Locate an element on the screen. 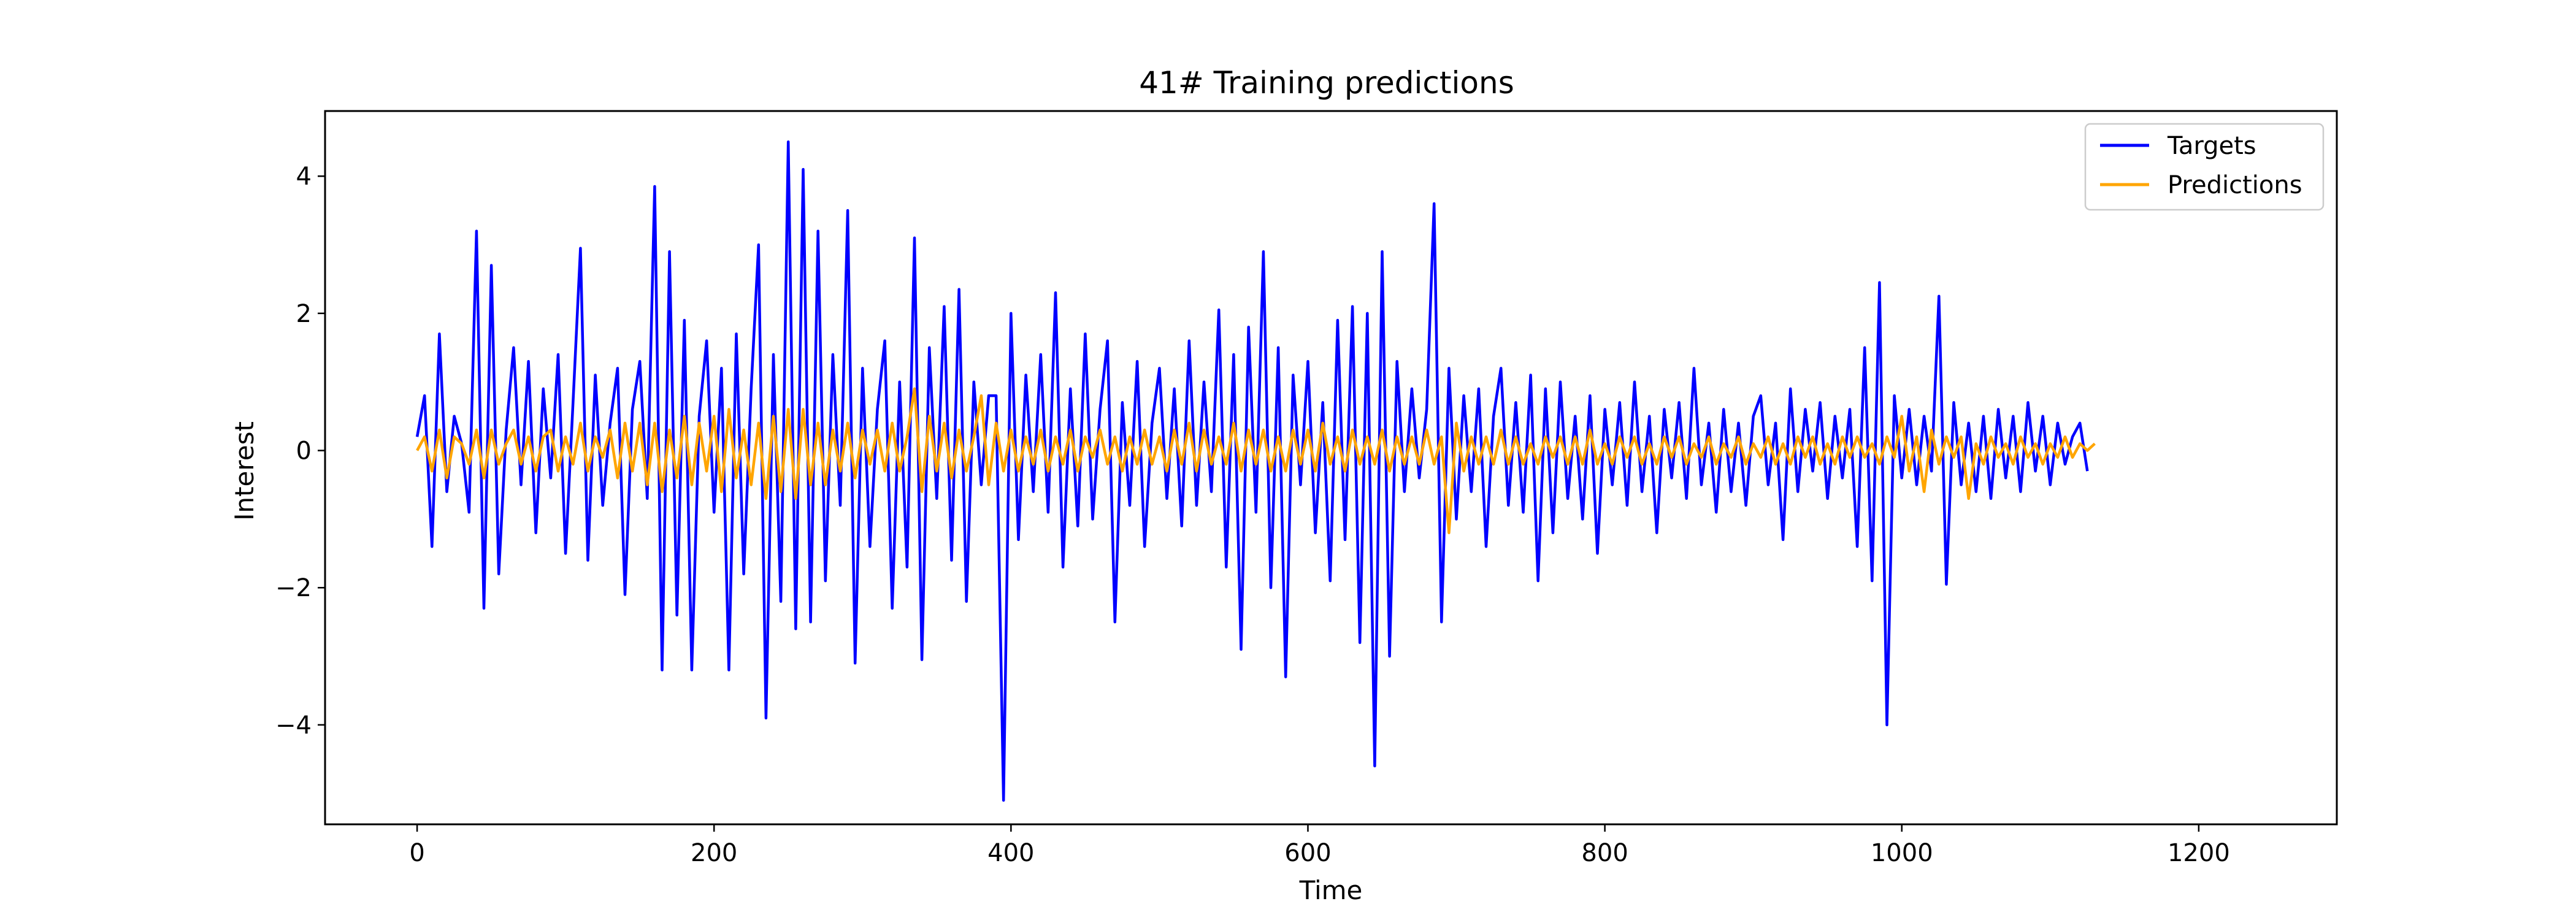 The width and height of the screenshot is (2576, 920). y-tick-label: 2 is located at coordinates (304, 314).